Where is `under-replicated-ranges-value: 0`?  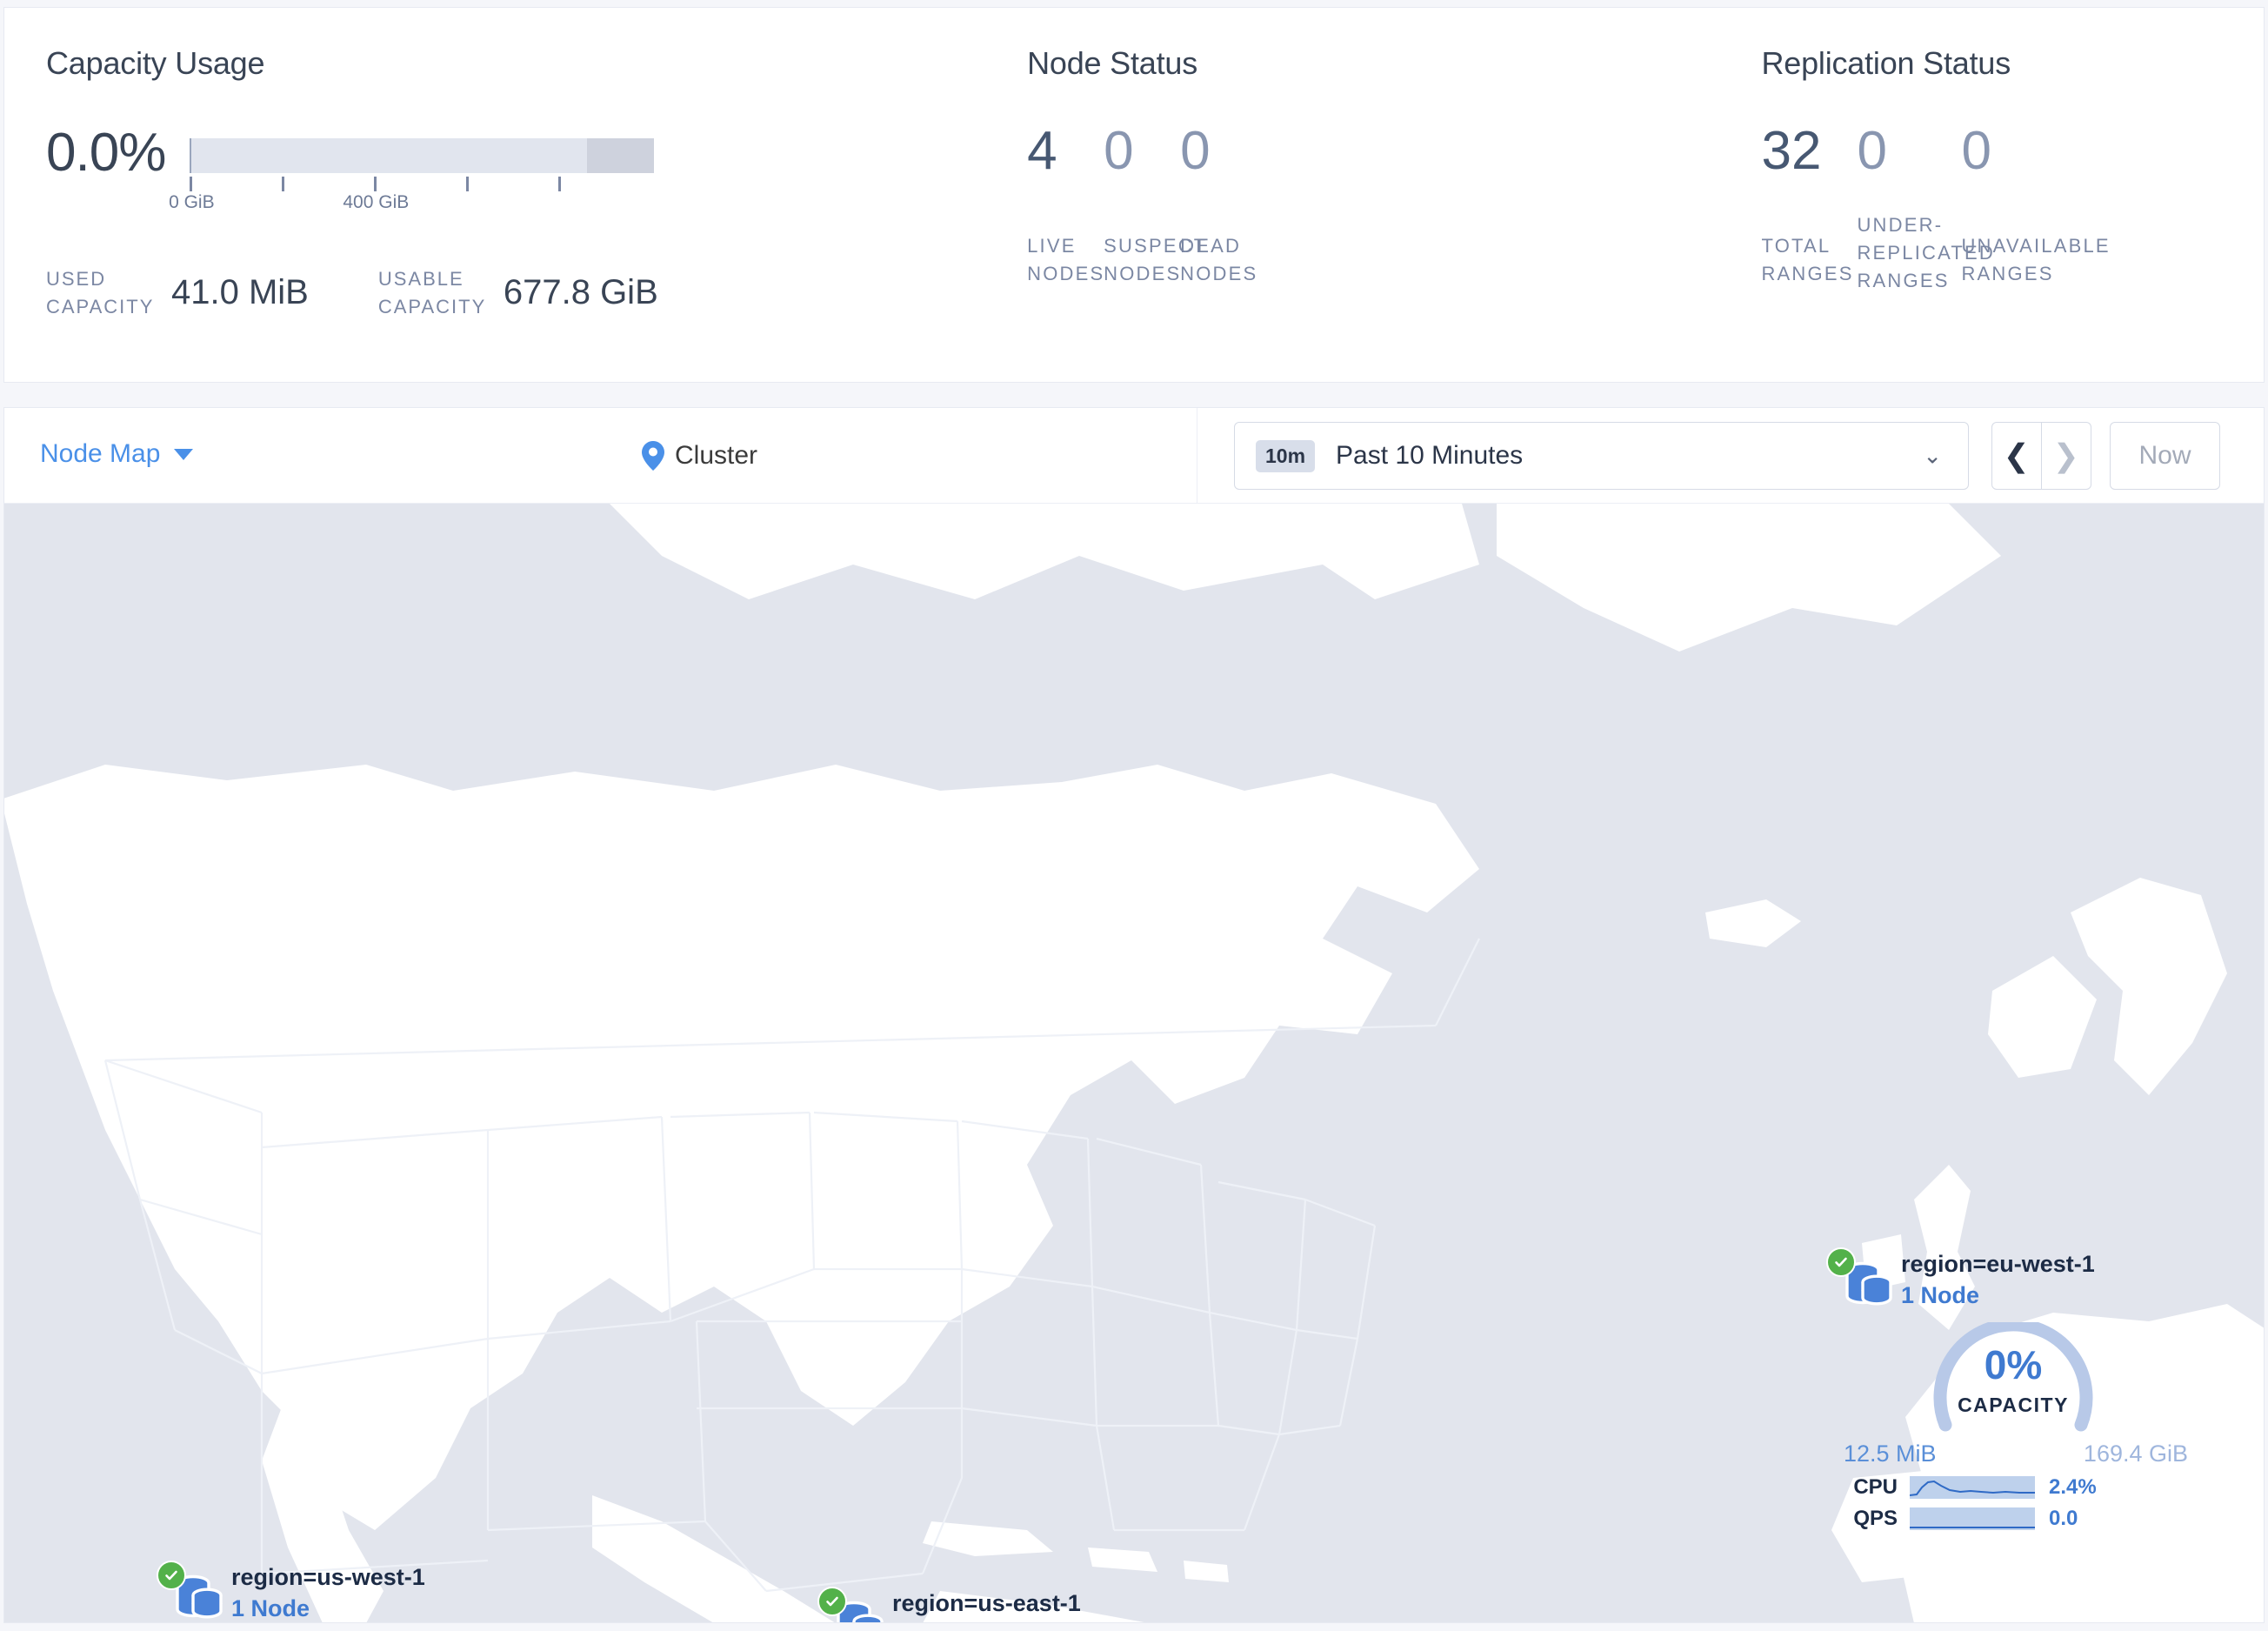 under-replicated-ranges-value: 0 is located at coordinates (1872, 151).